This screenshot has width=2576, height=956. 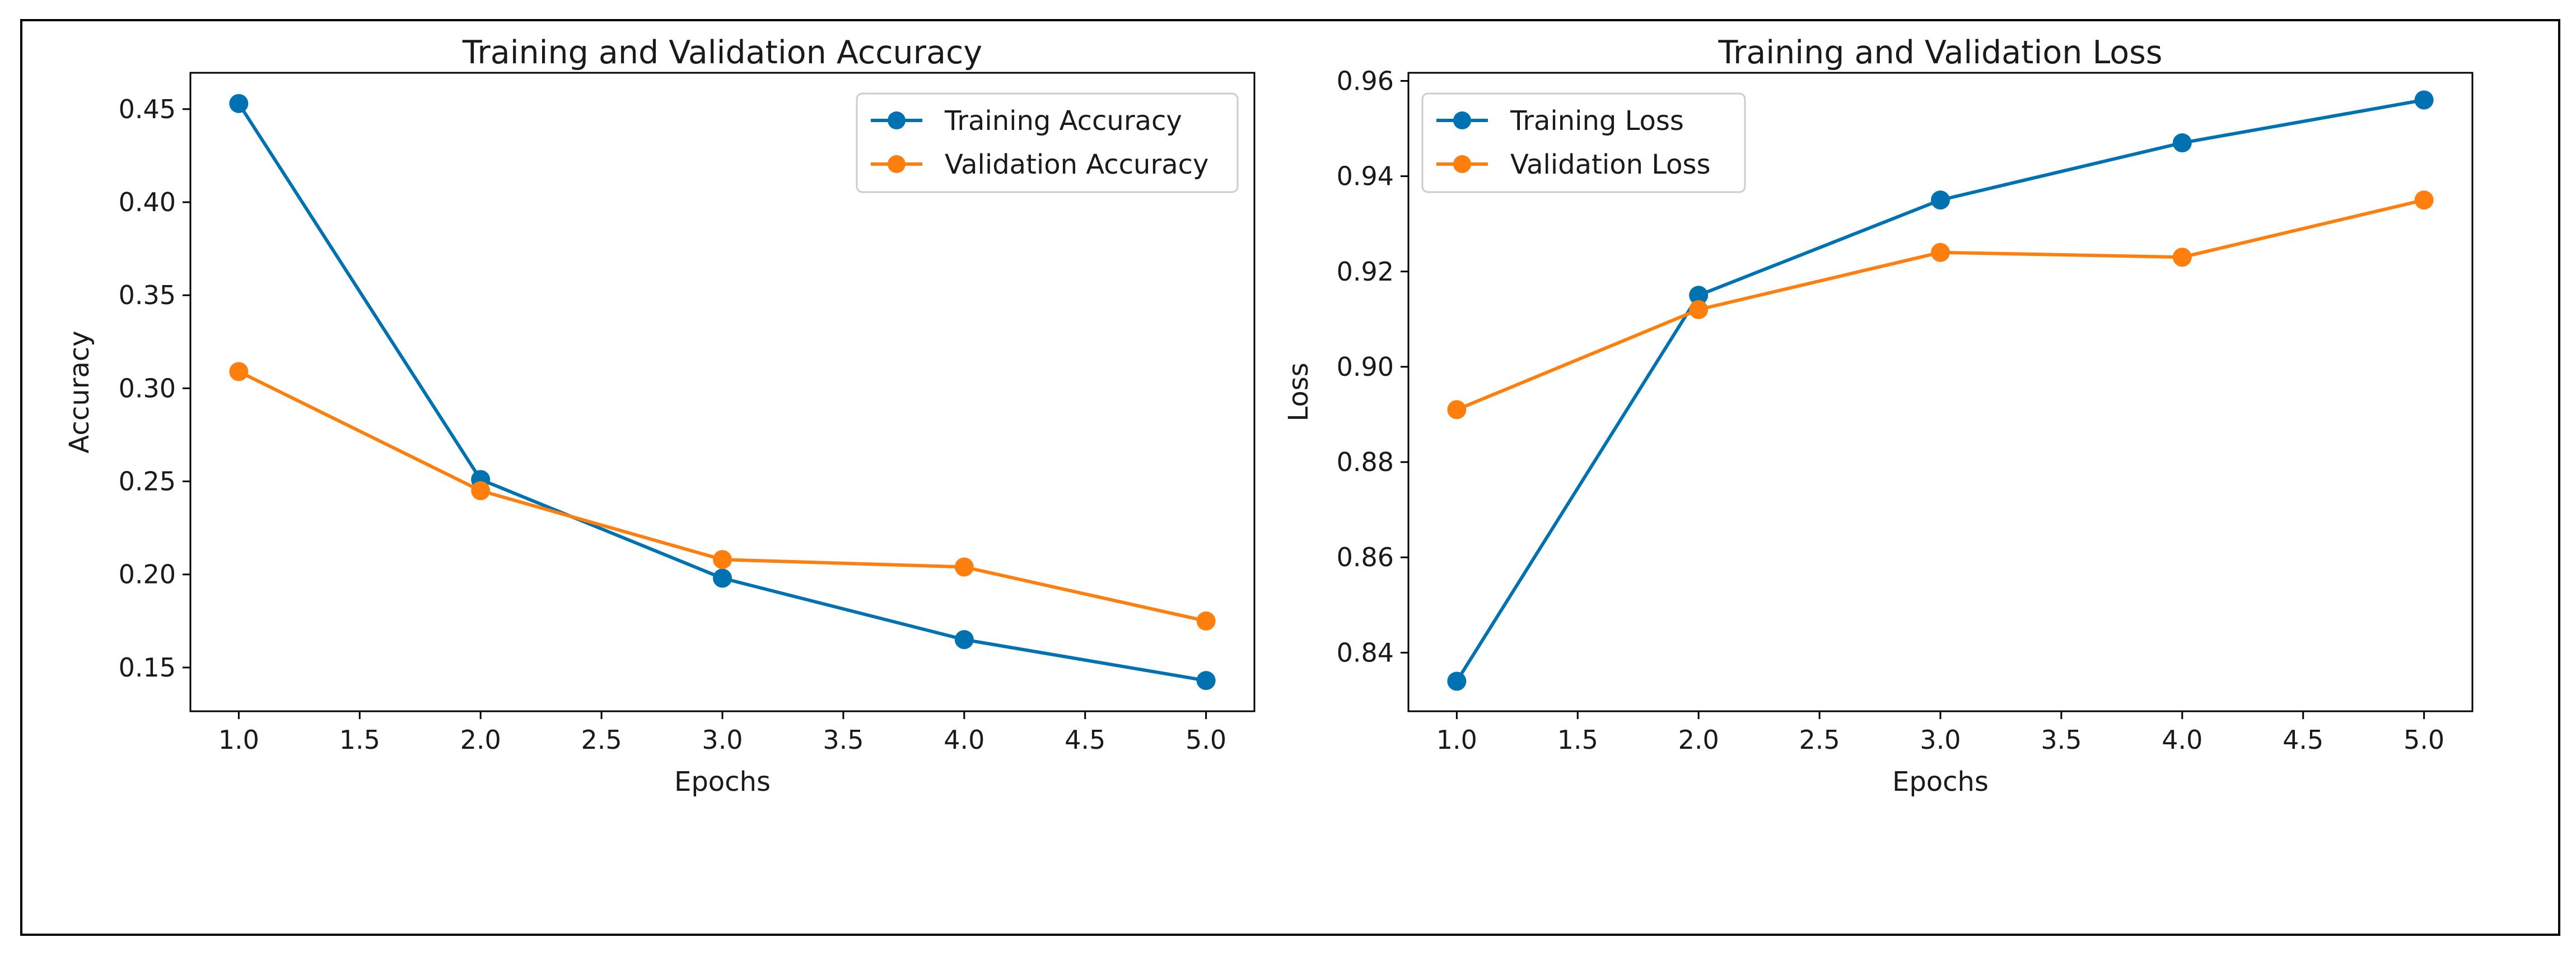 What do you see at coordinates (722, 52) in the screenshot?
I see `chart-title: Training and Validation Accuracy` at bounding box center [722, 52].